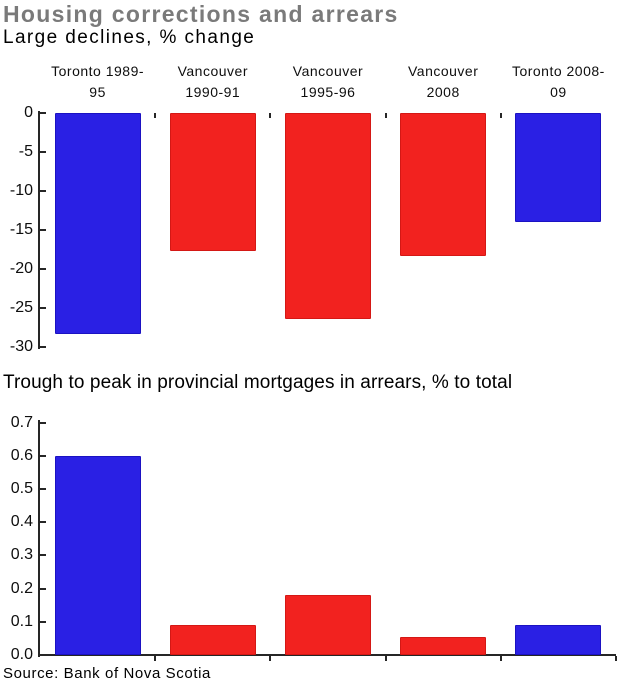  What do you see at coordinates (21, 268) in the screenshot?
I see `y-tick-label: -20` at bounding box center [21, 268].